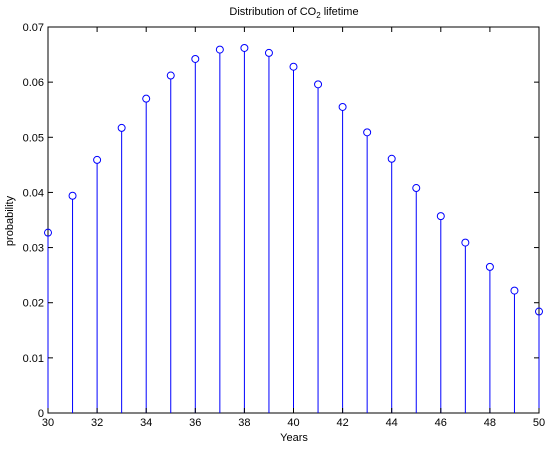 This screenshot has height=449, width=550. Describe the element at coordinates (33, 138) in the screenshot. I see `y-tick-label: 0.05` at that location.